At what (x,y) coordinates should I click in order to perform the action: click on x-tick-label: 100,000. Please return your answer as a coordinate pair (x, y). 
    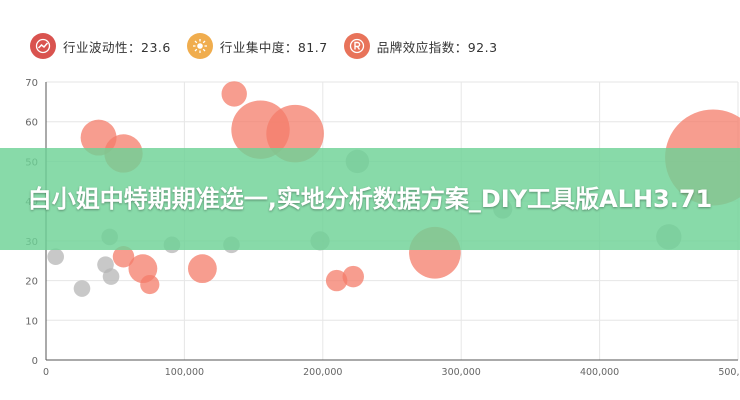
    Looking at the image, I should click on (184, 372).